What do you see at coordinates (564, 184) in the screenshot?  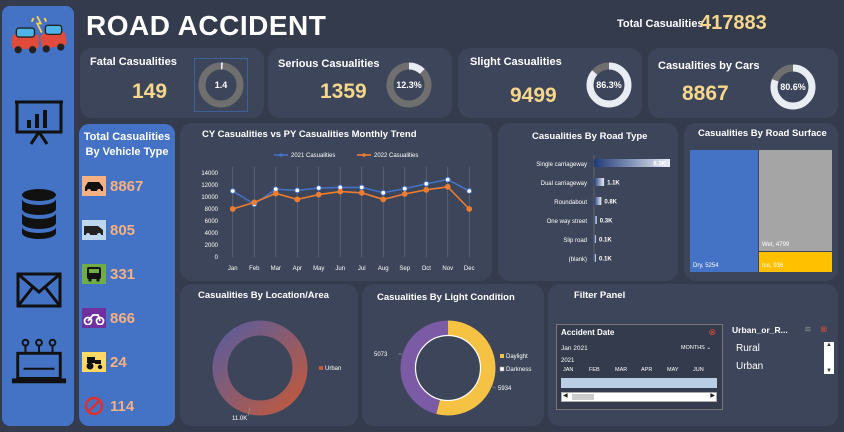 I see `road-type-category: Dual carriageway` at bounding box center [564, 184].